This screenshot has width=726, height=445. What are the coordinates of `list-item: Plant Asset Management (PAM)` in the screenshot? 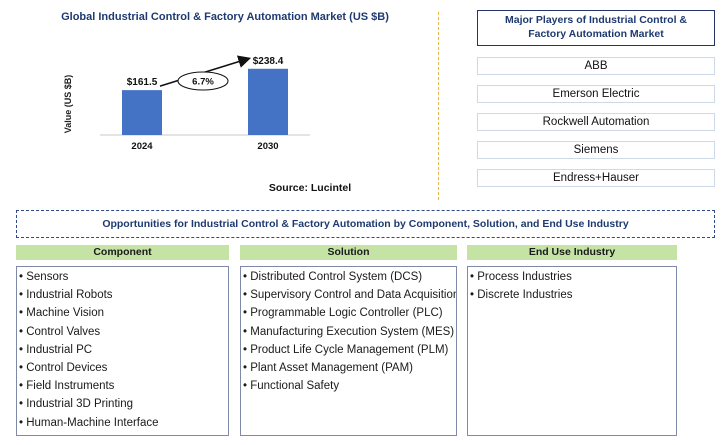 It's located at (349, 368).